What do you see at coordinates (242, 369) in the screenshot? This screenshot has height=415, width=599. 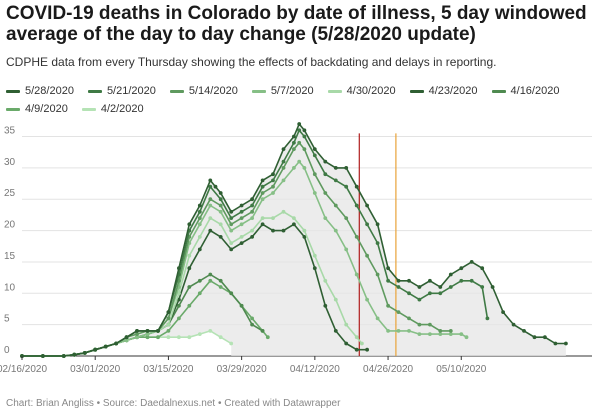 I see `x-tick-label: 03/29/2020` at bounding box center [242, 369].